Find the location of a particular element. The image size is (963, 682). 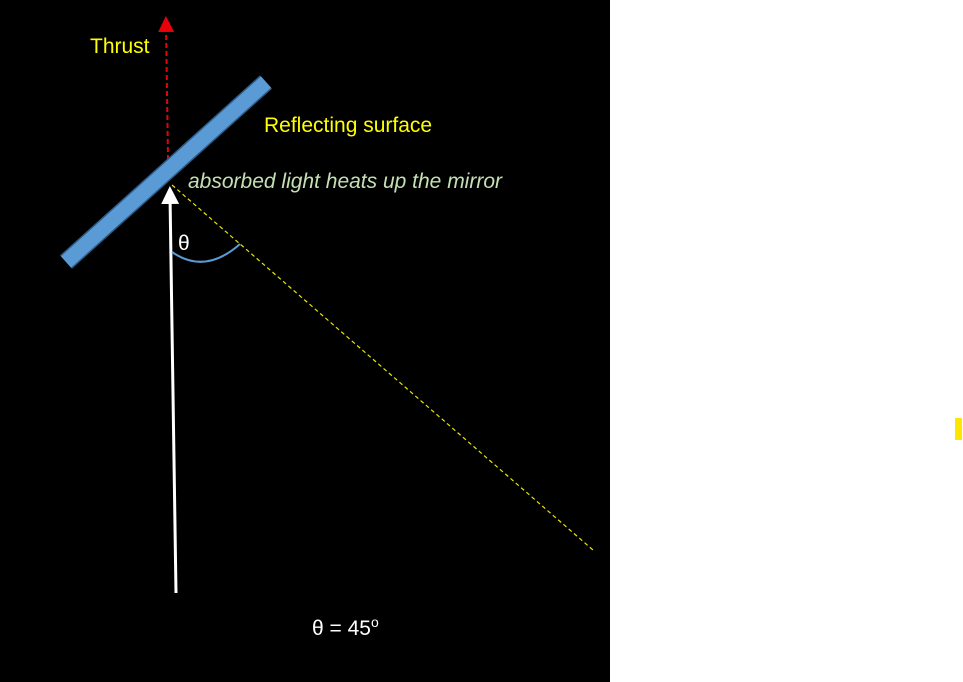

equation: θ = 45o is located at coordinates (345, 627).